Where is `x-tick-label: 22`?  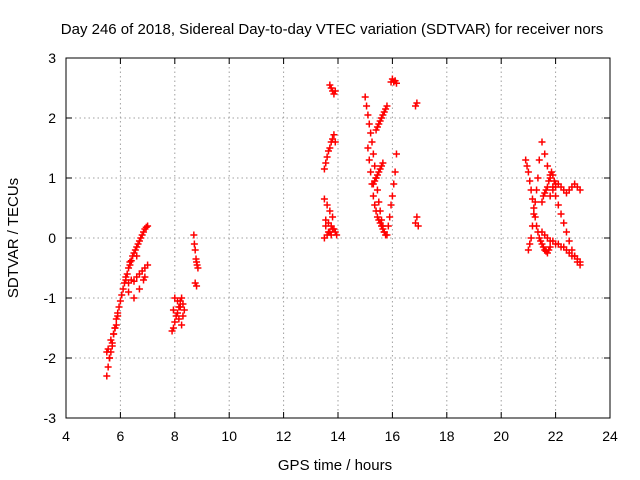 x-tick-label: 22 is located at coordinates (556, 436).